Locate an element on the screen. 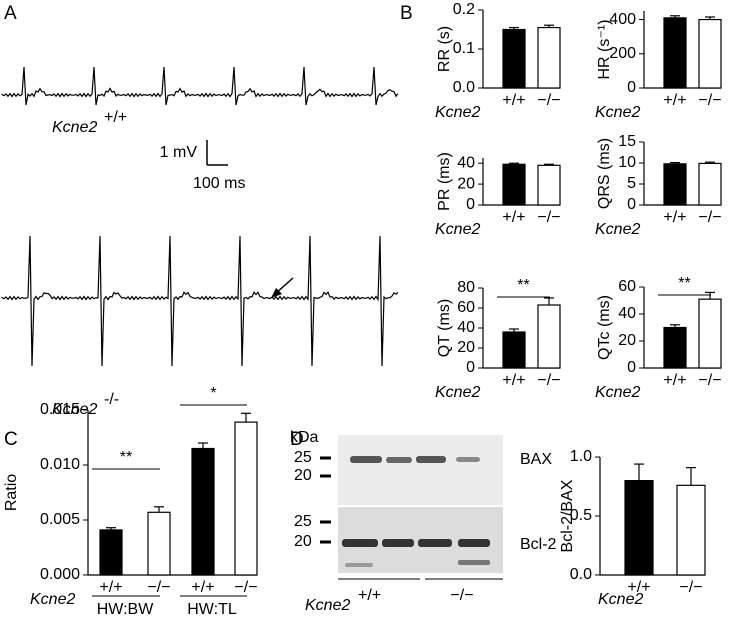  marker-dashes is located at coordinates (325, 500).